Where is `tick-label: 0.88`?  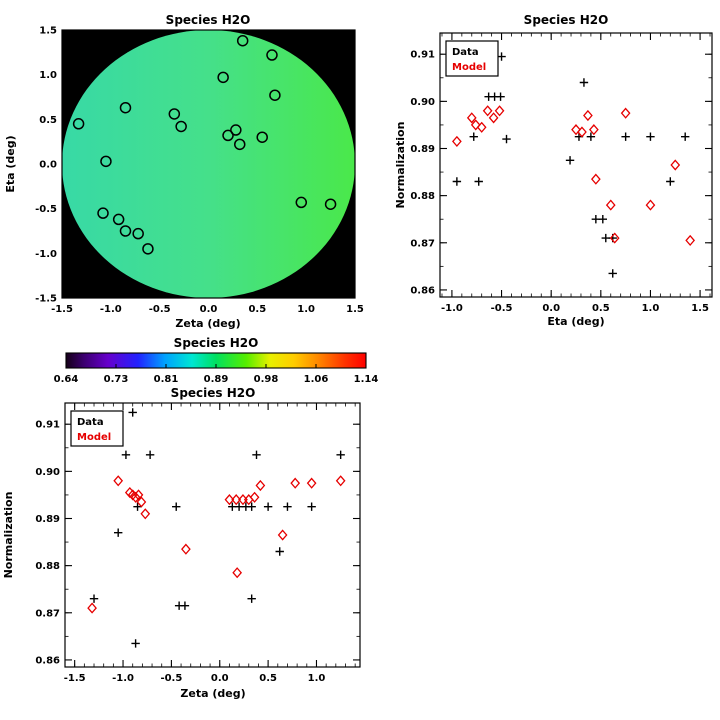 tick-label: 0.88 is located at coordinates (422, 196).